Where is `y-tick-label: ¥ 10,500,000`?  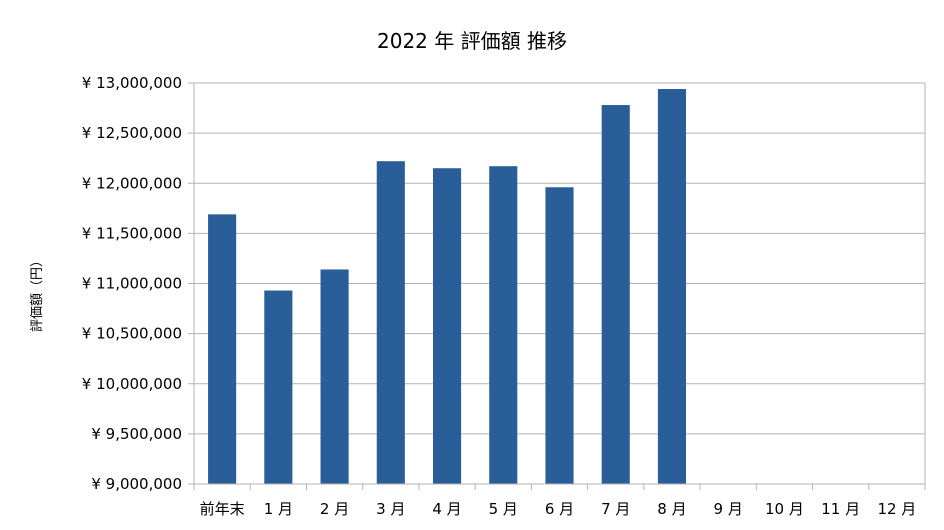
y-tick-label: ¥ 10,500,000 is located at coordinates (132, 334).